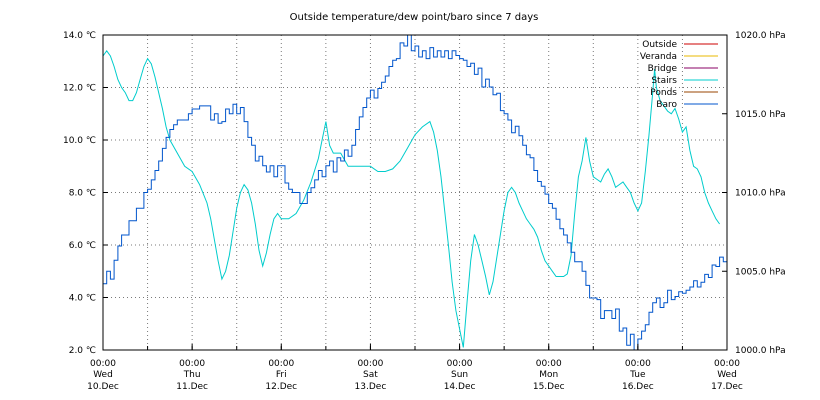 The height and width of the screenshot is (400, 820). Describe the element at coordinates (760, 194) in the screenshot. I see `y-right-tick-label: 1010.0 hPa` at that location.